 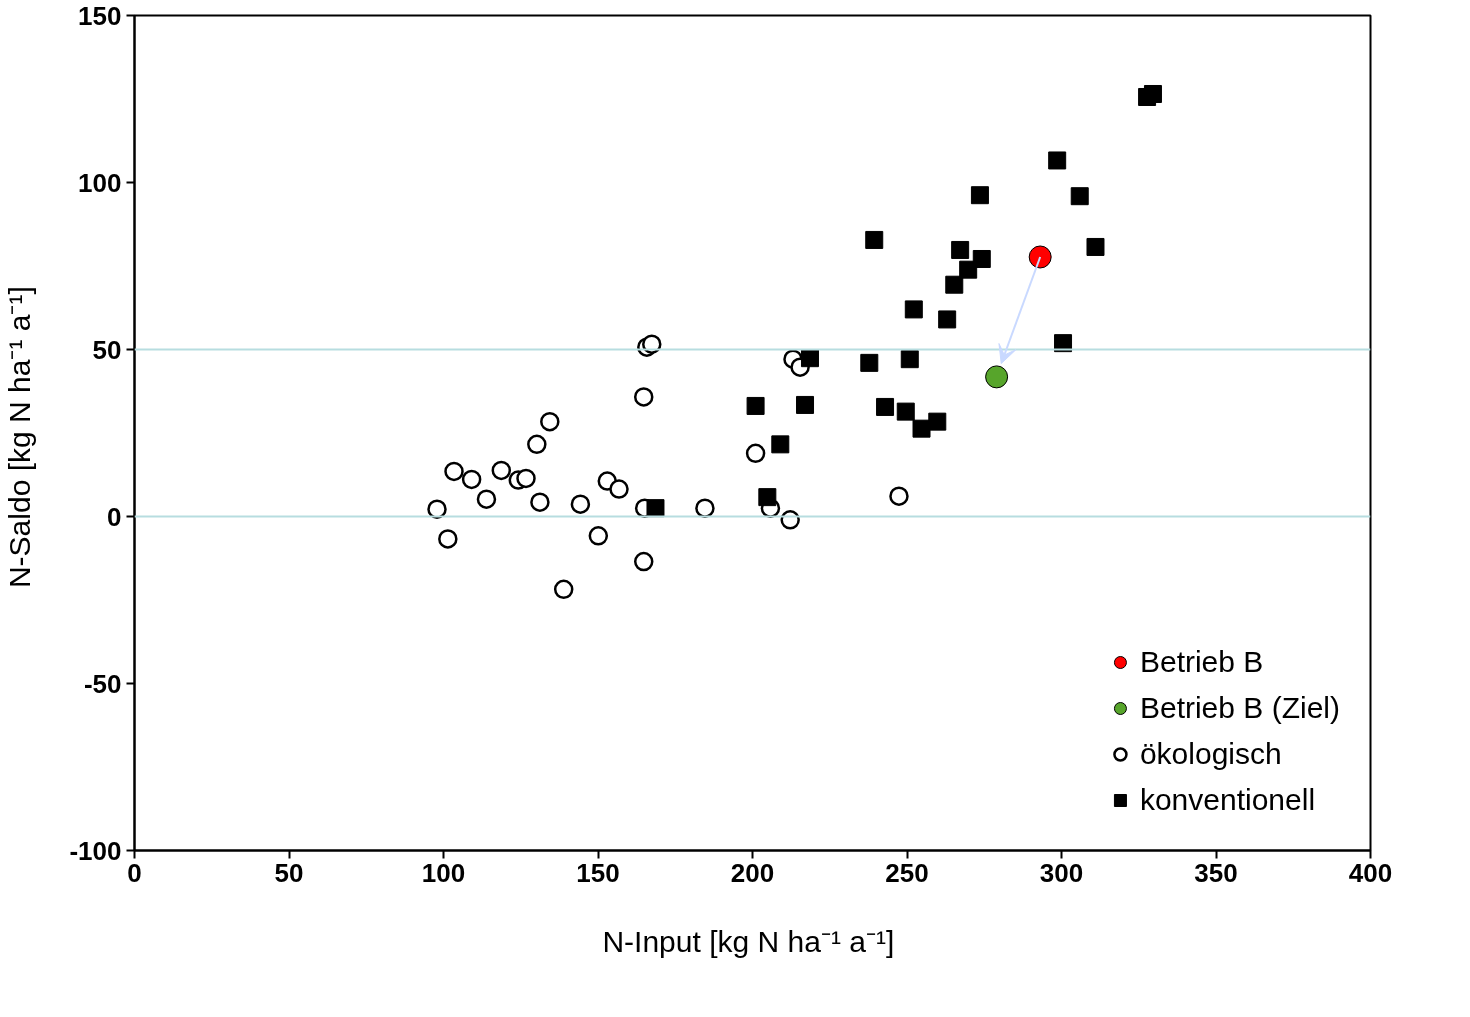 What do you see at coordinates (752, 872) in the screenshot?
I see `x-tick-label: 200` at bounding box center [752, 872].